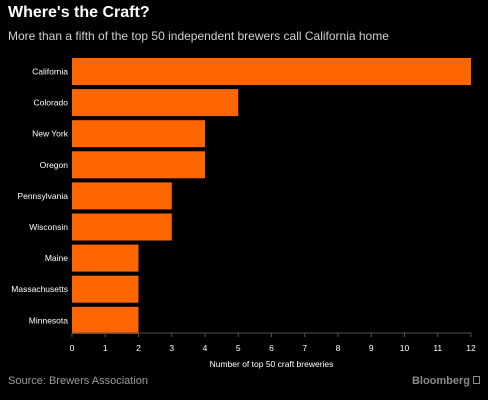 The height and width of the screenshot is (400, 488). I want to click on bar-wisconsin, so click(122, 227).